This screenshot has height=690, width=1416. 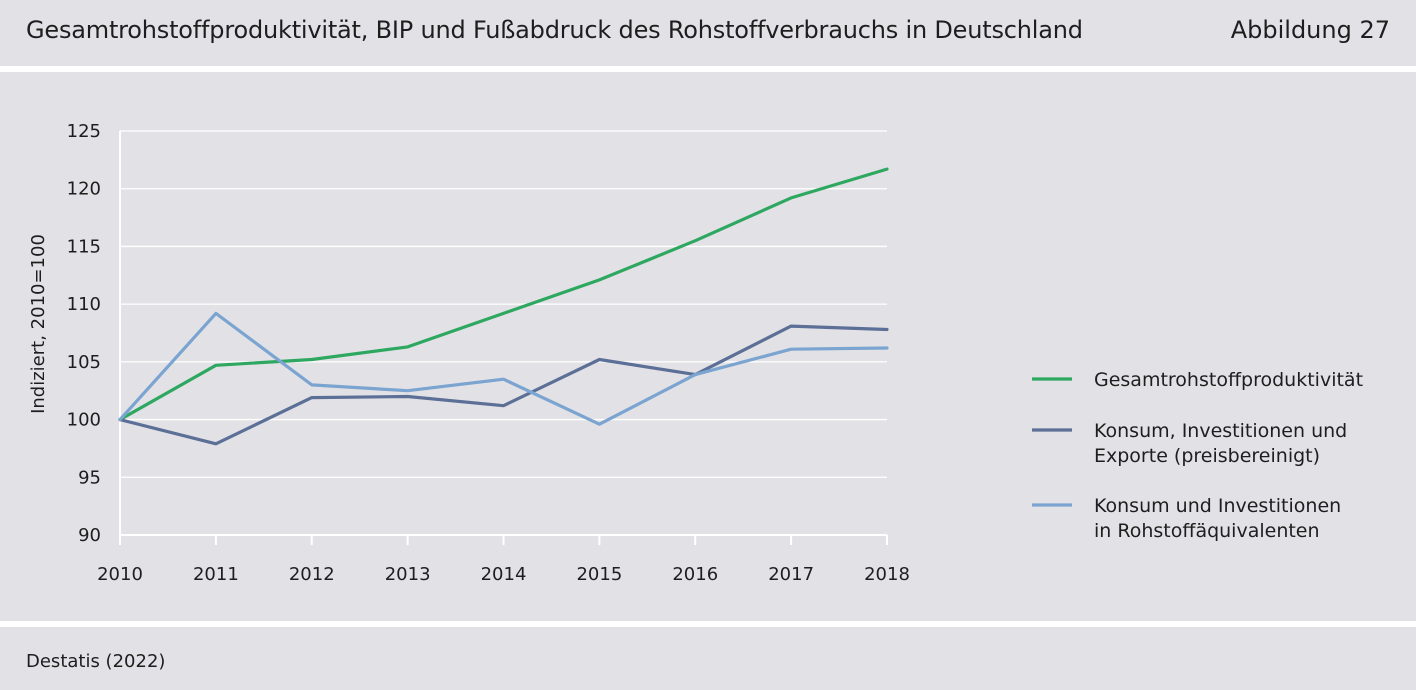 I want to click on x-tick-label: 2010, so click(x=120, y=574).